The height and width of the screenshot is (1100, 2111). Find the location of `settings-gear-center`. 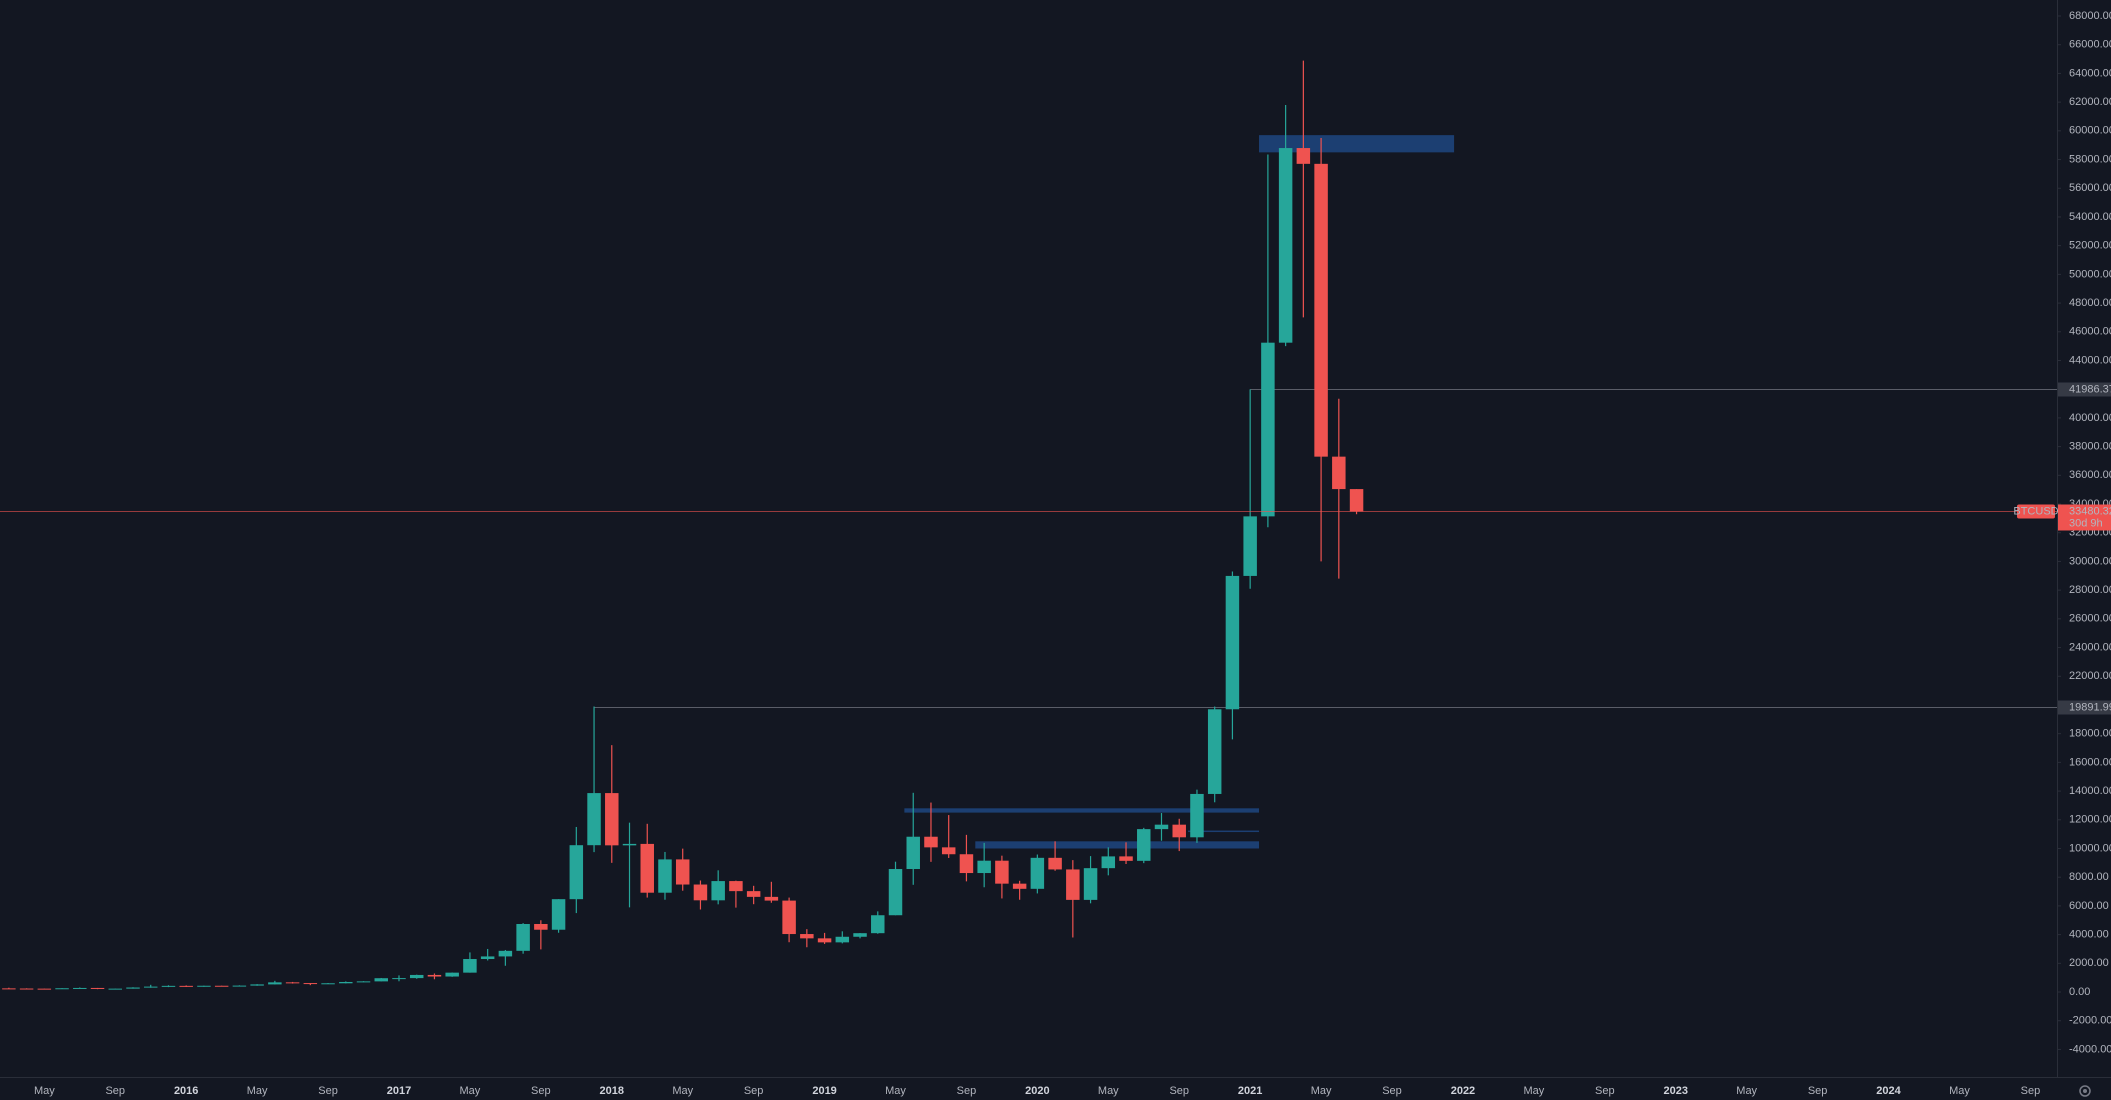

settings-gear-center is located at coordinates (2085, 1091).